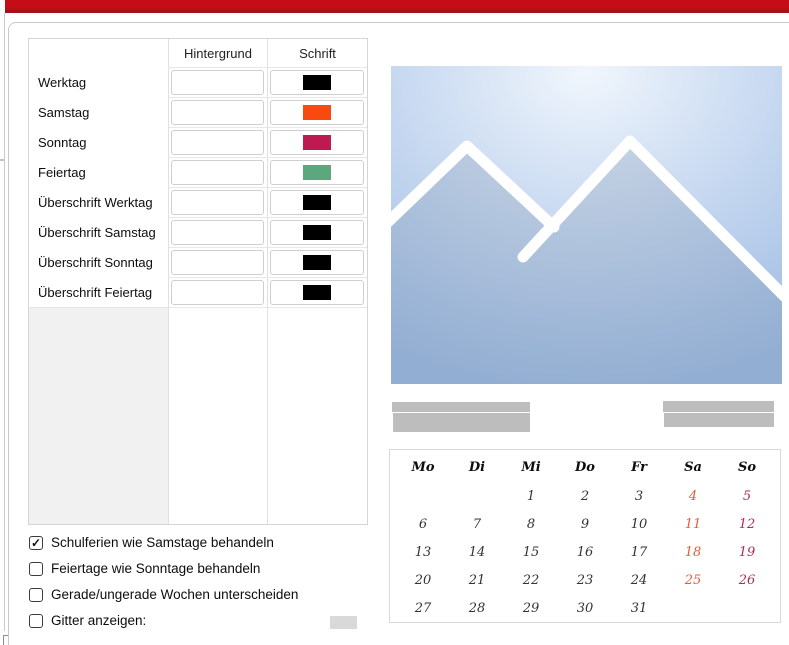 This screenshot has height=645, width=789. What do you see at coordinates (477, 608) in the screenshot?
I see `calendar-day: 28` at bounding box center [477, 608].